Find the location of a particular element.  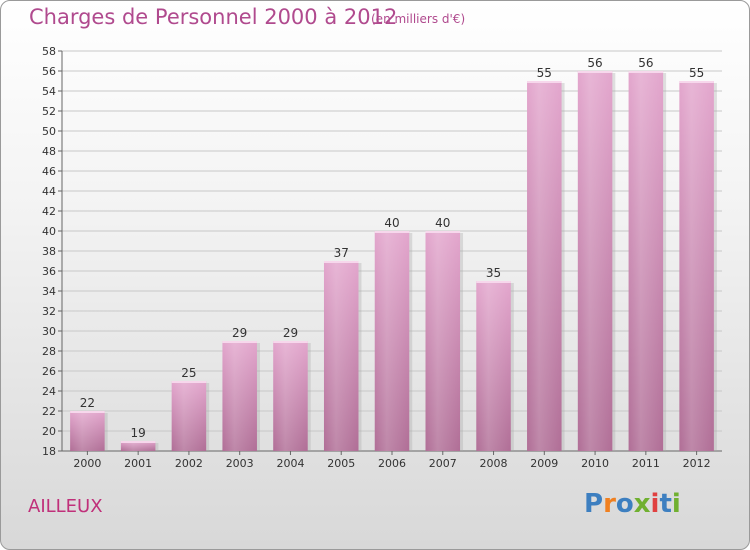

x-tick-label: 2008 is located at coordinates (494, 463).